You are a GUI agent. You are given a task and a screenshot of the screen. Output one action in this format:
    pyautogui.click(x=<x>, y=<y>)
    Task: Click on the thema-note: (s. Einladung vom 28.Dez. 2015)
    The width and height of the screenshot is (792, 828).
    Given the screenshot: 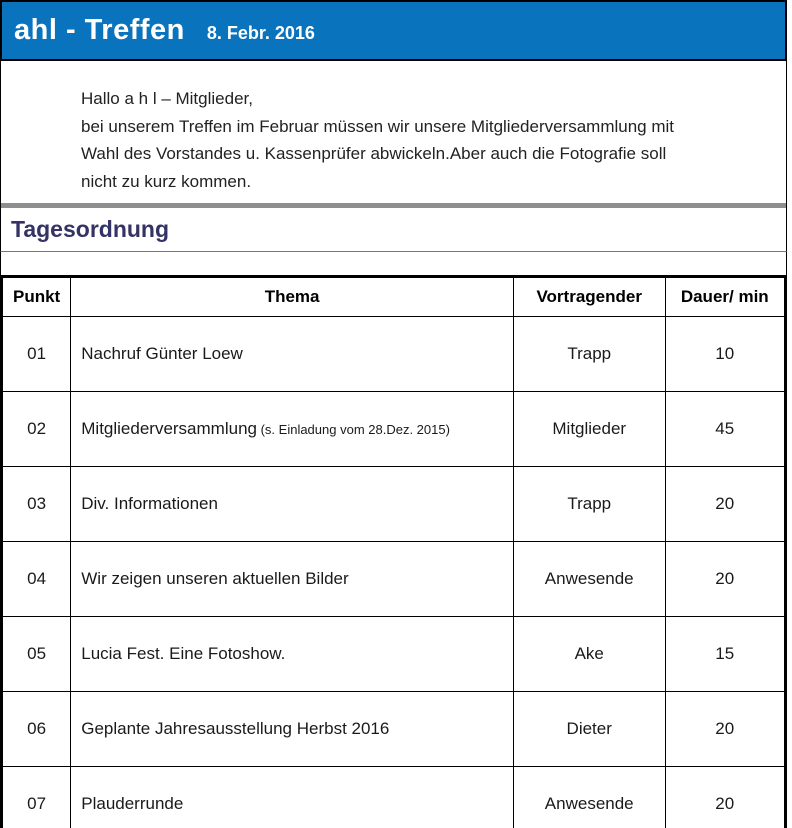 What is the action you would take?
    pyautogui.click(x=353, y=429)
    